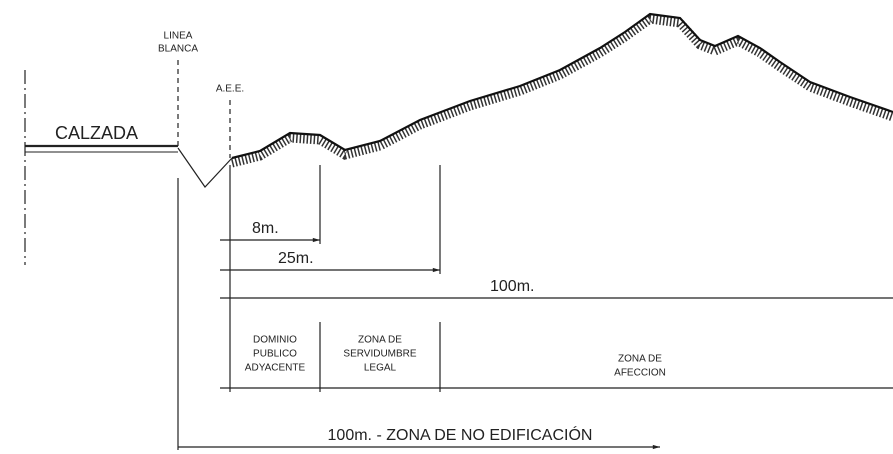  What do you see at coordinates (379, 354) in the screenshot?
I see `zone-label: SERVIDUMBRE` at bounding box center [379, 354].